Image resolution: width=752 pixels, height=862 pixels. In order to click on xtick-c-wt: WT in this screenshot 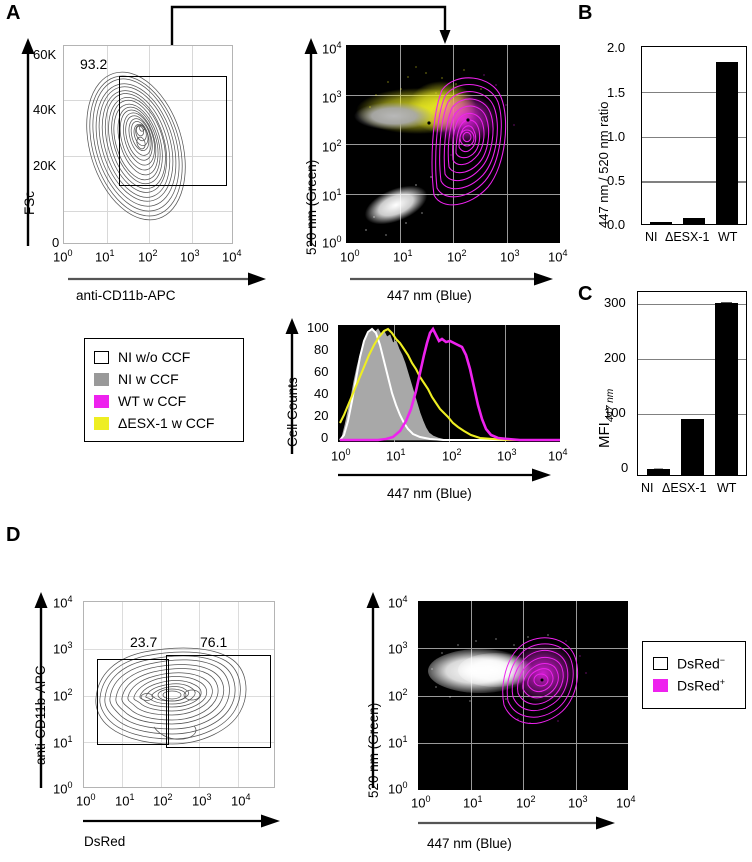, I will do `click(727, 488)`.